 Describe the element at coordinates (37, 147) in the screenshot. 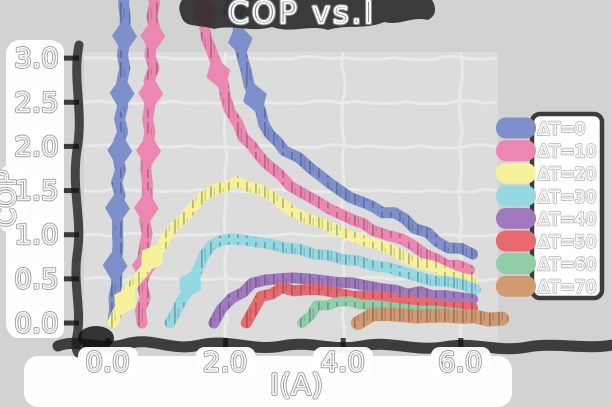

I see `y-tick-label-text: 2.0` at that location.